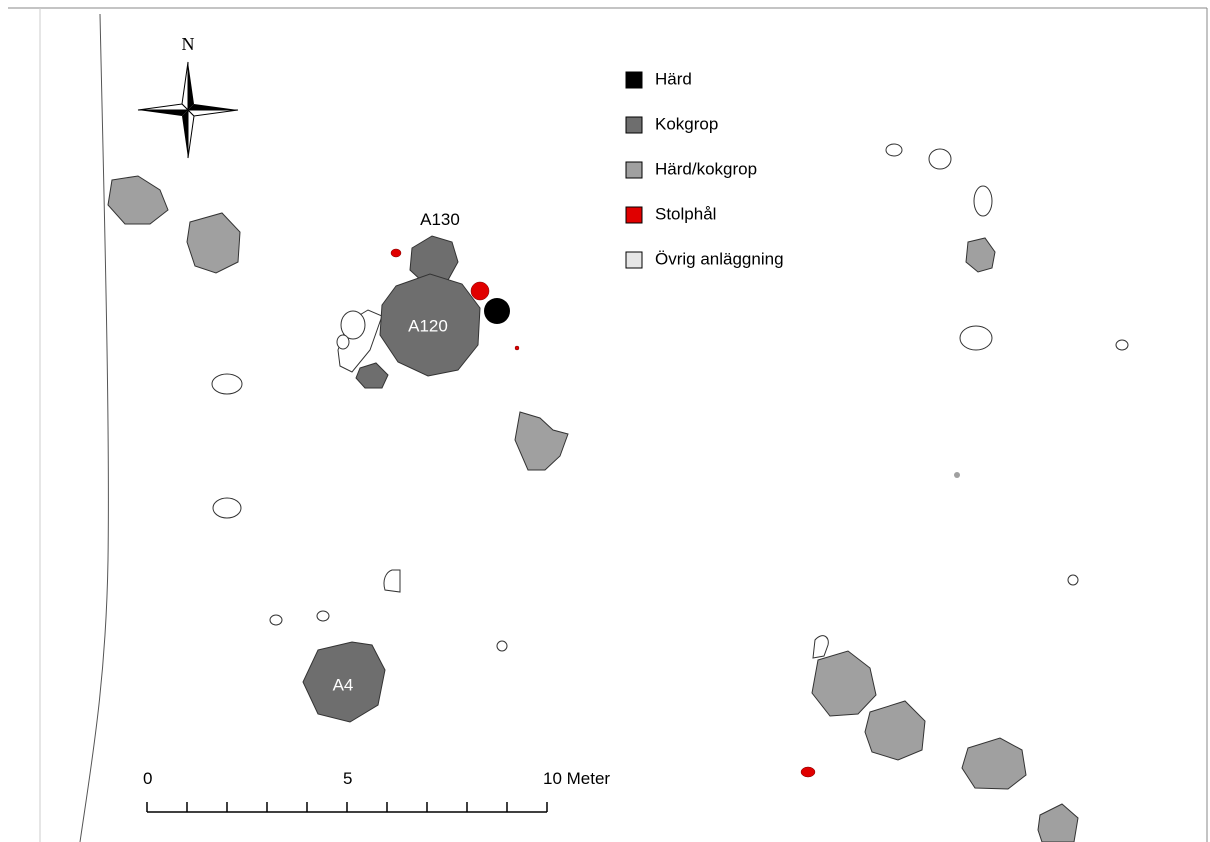  I want to click on legend-label: Övrig anläggning, so click(719, 258).